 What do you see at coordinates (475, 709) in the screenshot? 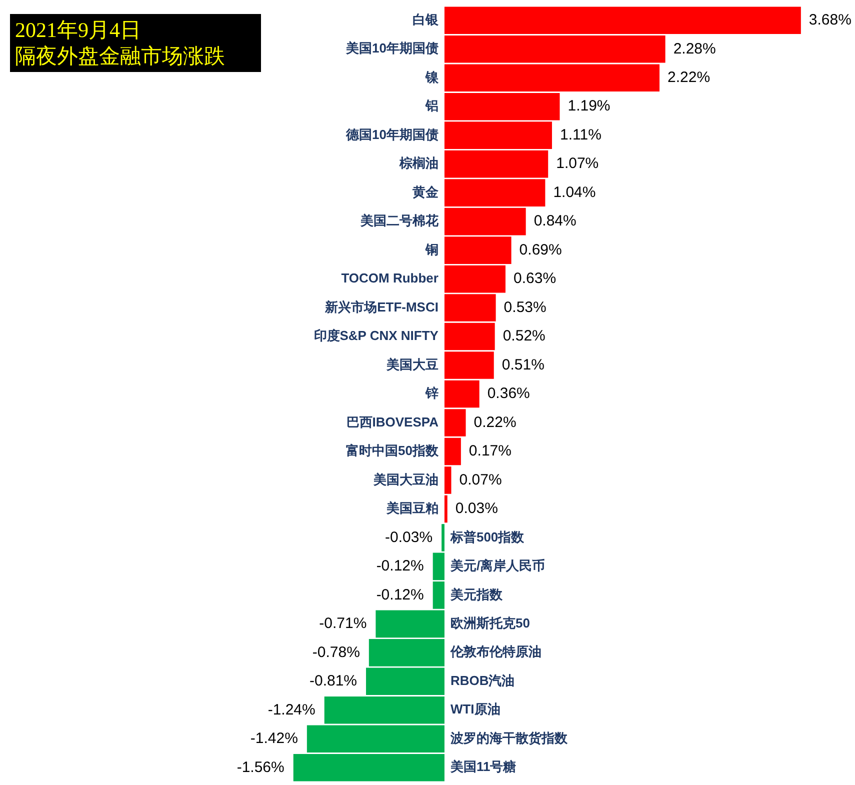
I see `y-tick-label: WTI原油` at bounding box center [475, 709].